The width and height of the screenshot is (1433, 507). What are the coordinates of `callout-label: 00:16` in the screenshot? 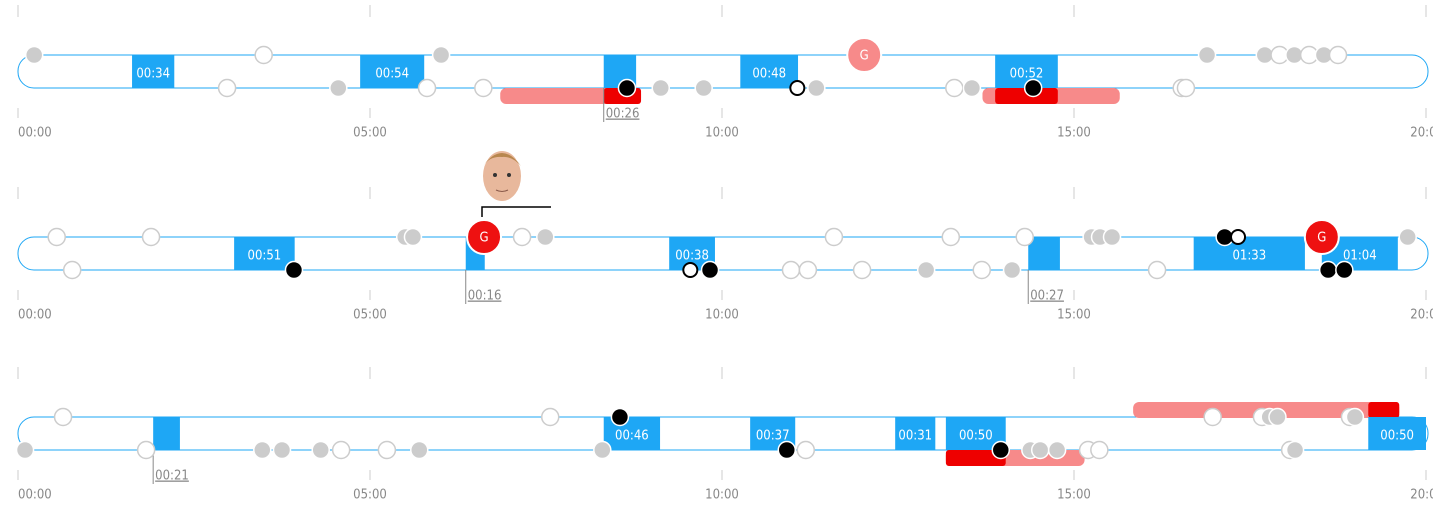 It's located at (485, 296).